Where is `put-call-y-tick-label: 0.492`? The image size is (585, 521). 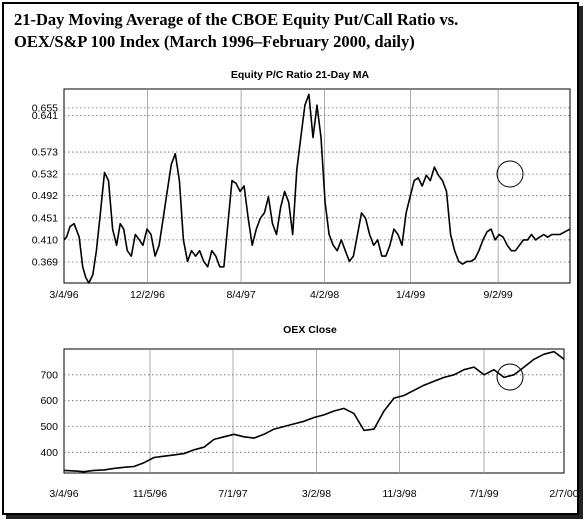 put-call-y-tick-label: 0.492 is located at coordinates (45, 196).